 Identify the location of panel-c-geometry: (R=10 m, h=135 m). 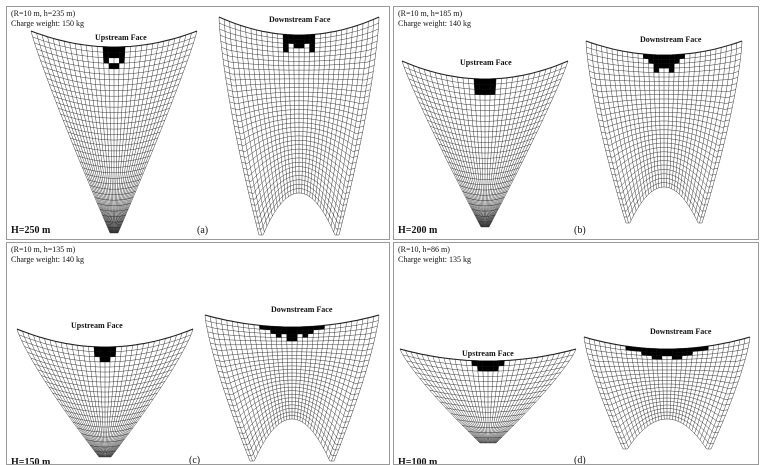
(43, 249).